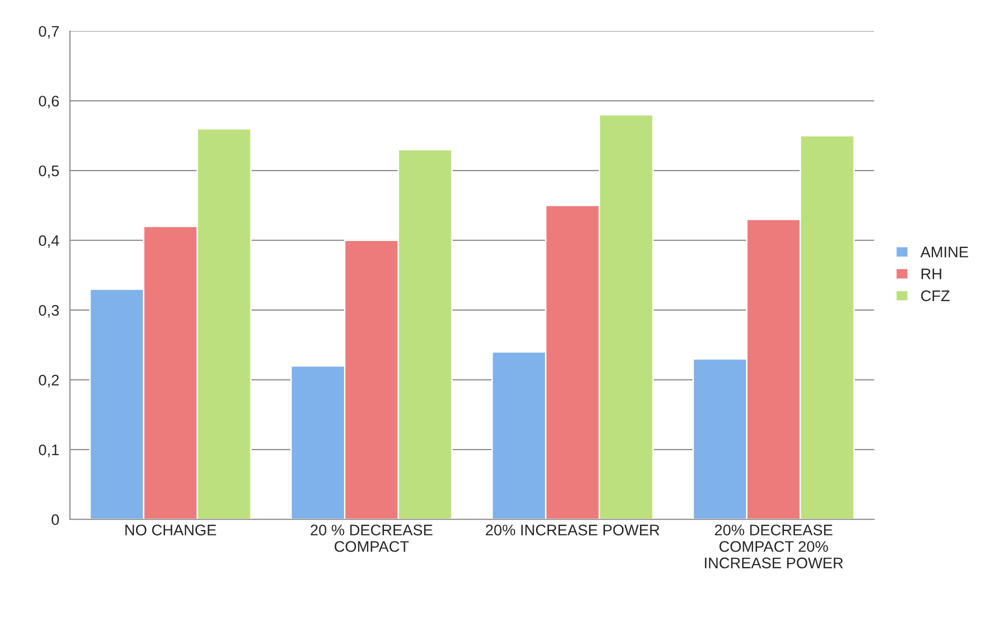 The image size is (999, 622). Describe the element at coordinates (48, 381) in the screenshot. I see `y-tick-label: 0,2` at that location.